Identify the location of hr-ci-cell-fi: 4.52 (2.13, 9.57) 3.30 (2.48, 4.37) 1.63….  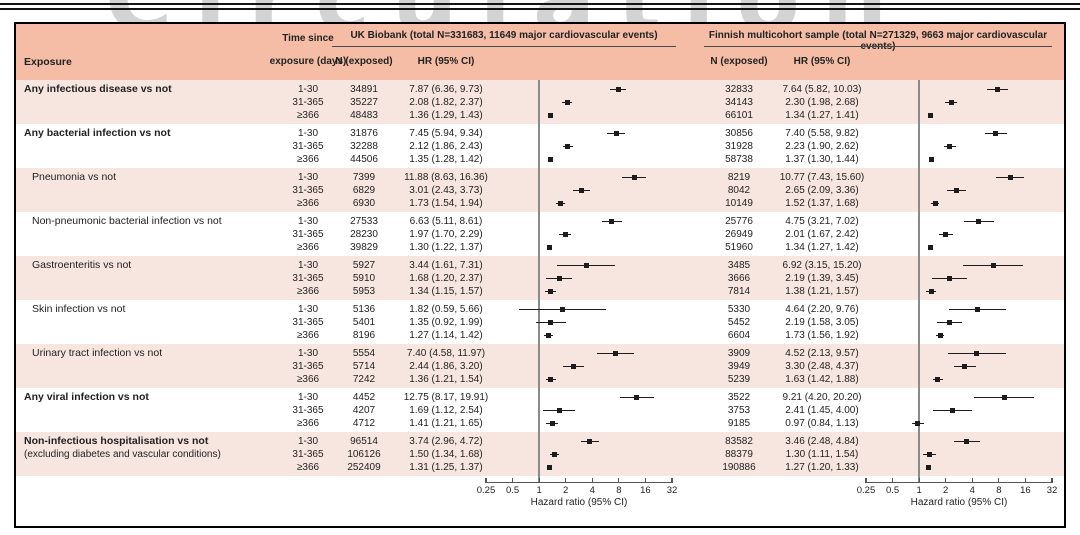
(822, 366).